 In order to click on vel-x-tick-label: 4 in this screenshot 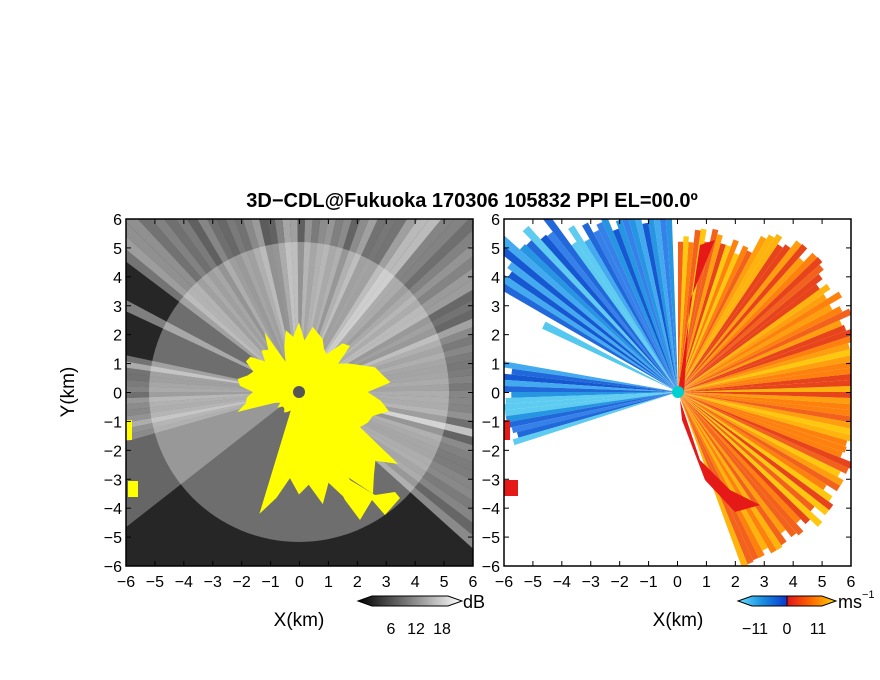, I will do `click(793, 582)`.